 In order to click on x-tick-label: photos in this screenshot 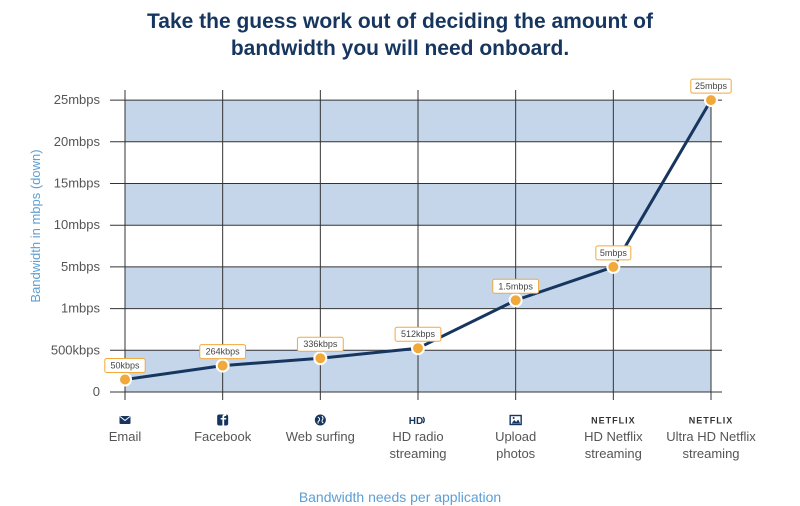, I will do `click(516, 453)`.